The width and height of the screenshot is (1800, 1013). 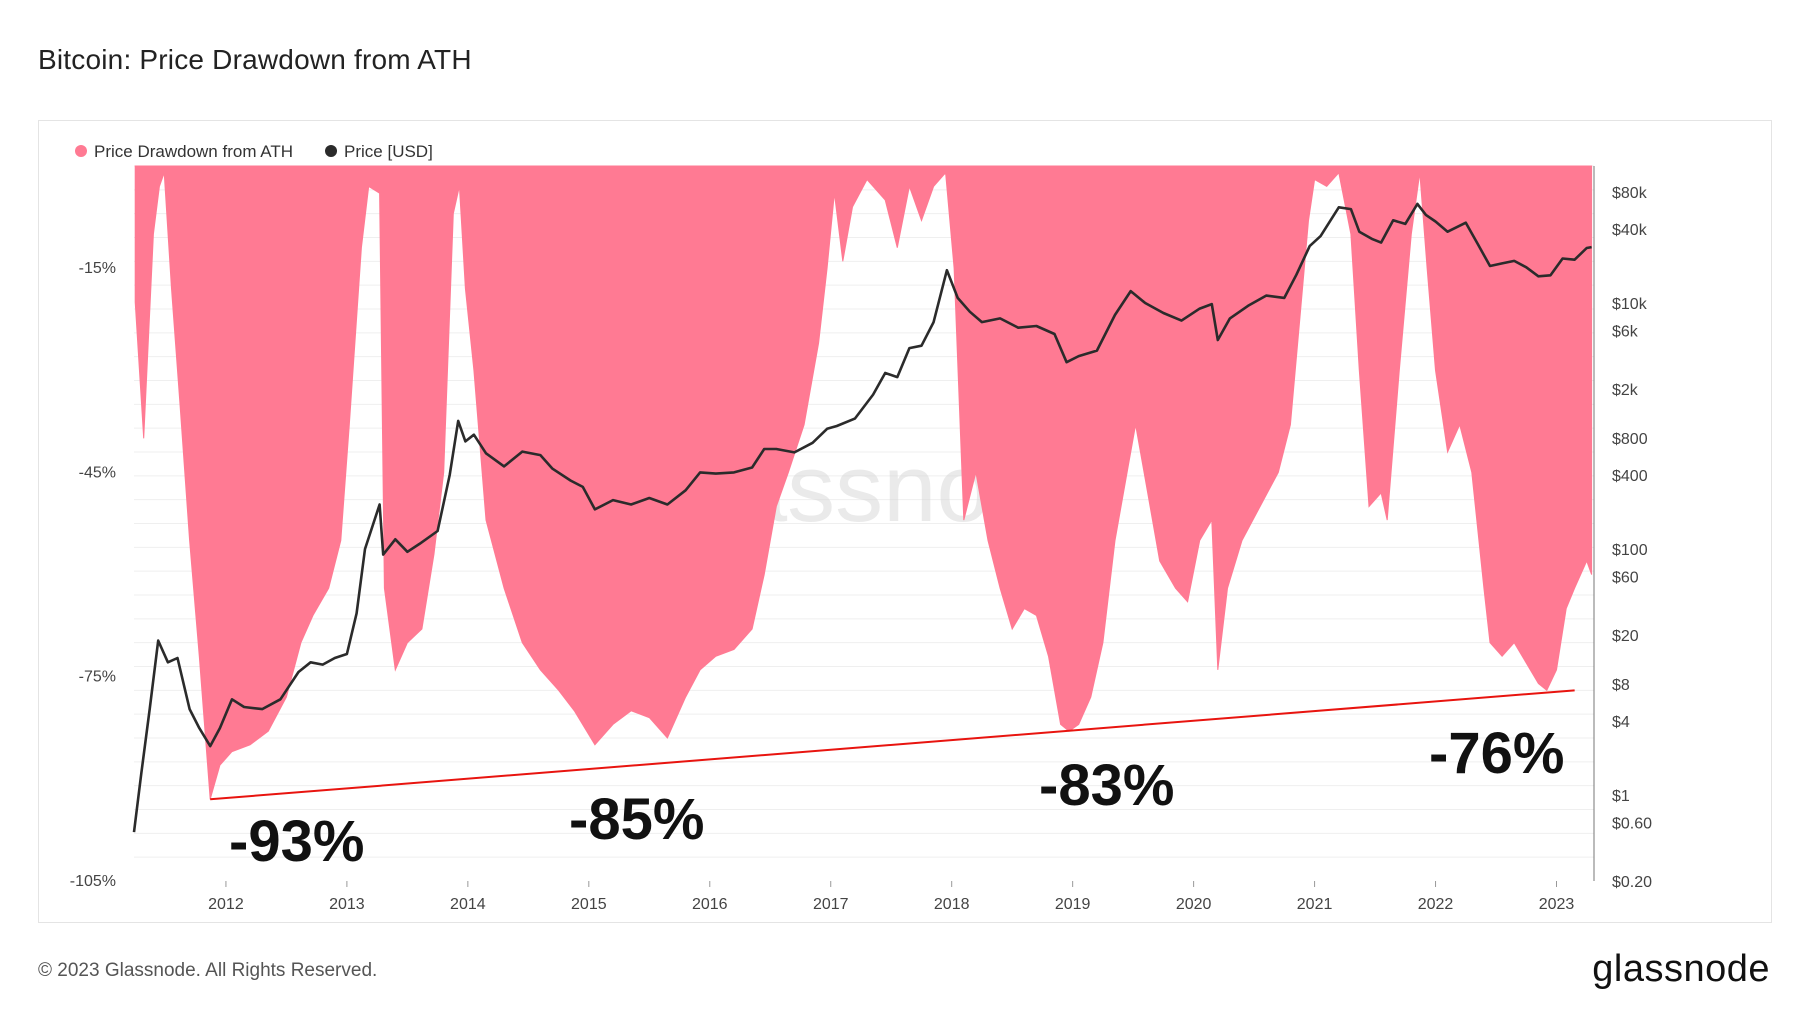 I want to click on y-right-tick-label: $1, so click(x=1621, y=796).